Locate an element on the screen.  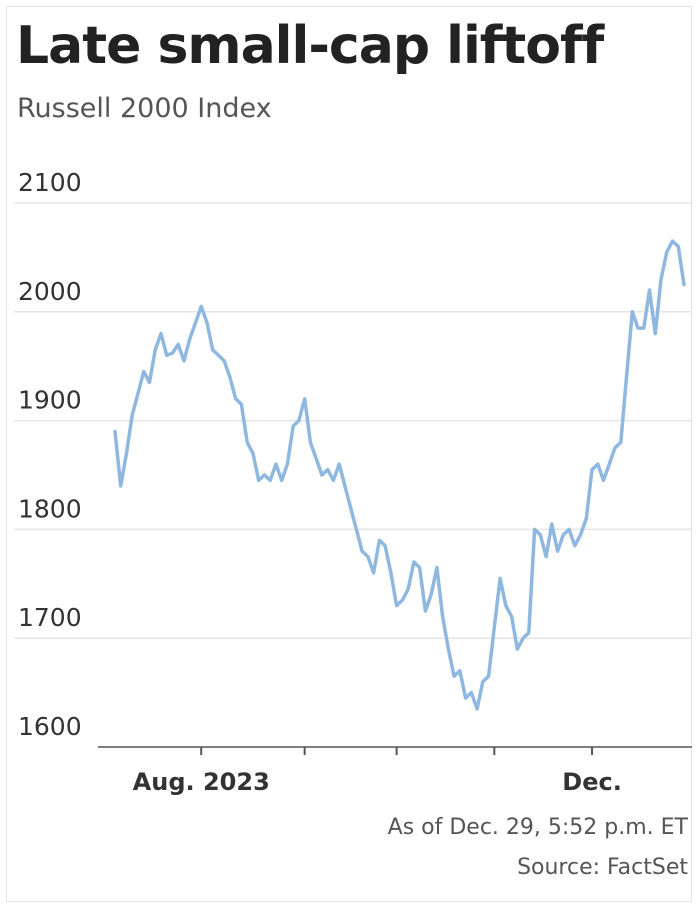
y-tick-label-1600: 1600 is located at coordinates (50, 726).